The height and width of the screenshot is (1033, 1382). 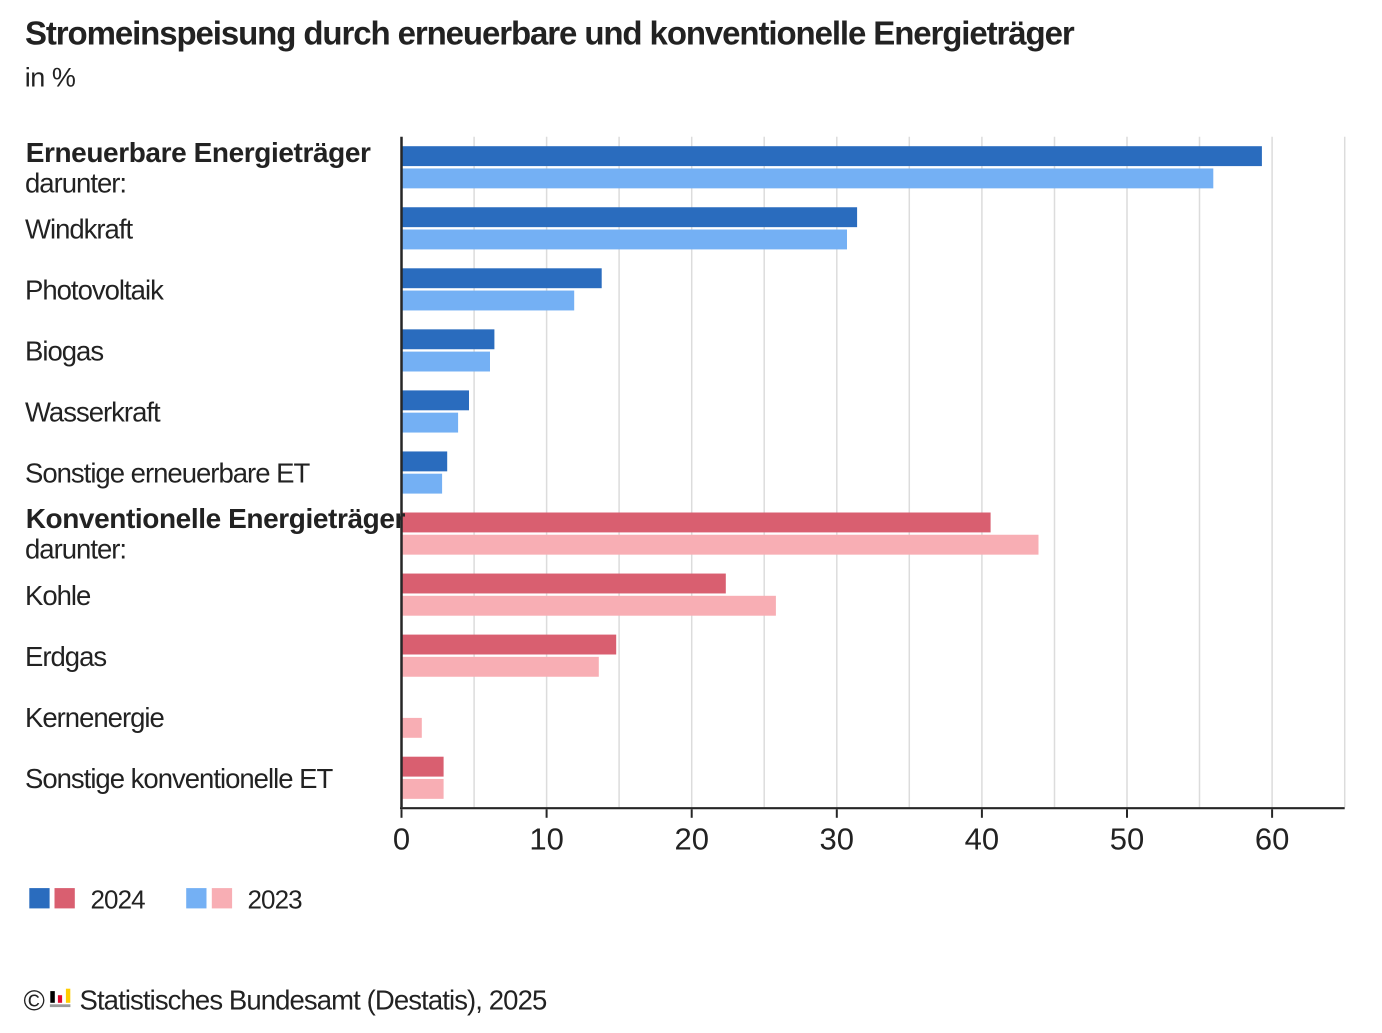 I want to click on svg-text:Statistisches Bundesamt (Desta: Statistisches Bundesamt (Destatis), 2025, so click(x=313, y=999).